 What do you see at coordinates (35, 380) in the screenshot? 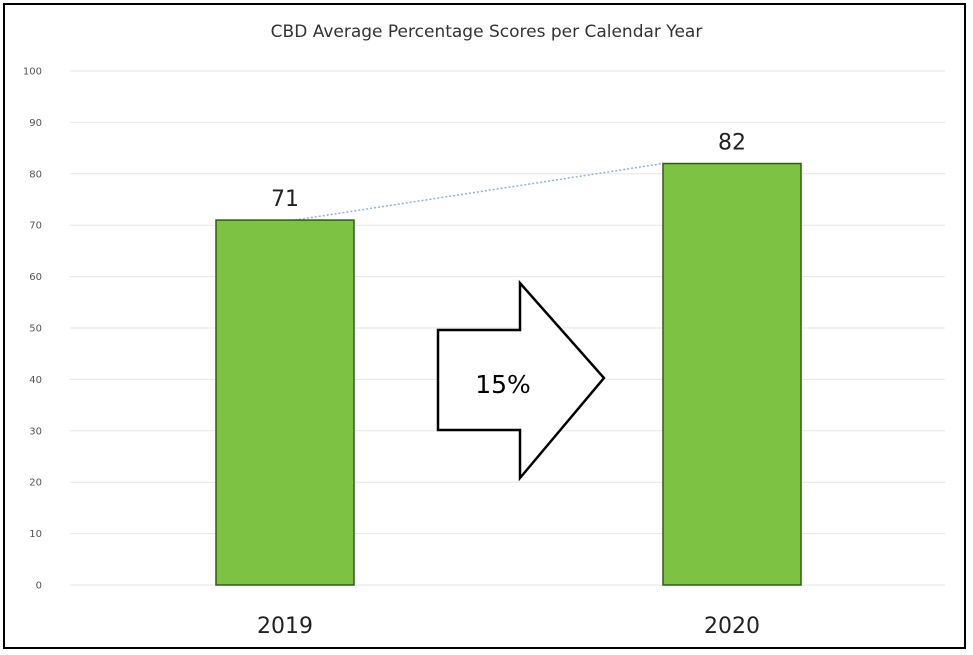
I see `y-tick-label: 40` at bounding box center [35, 380].